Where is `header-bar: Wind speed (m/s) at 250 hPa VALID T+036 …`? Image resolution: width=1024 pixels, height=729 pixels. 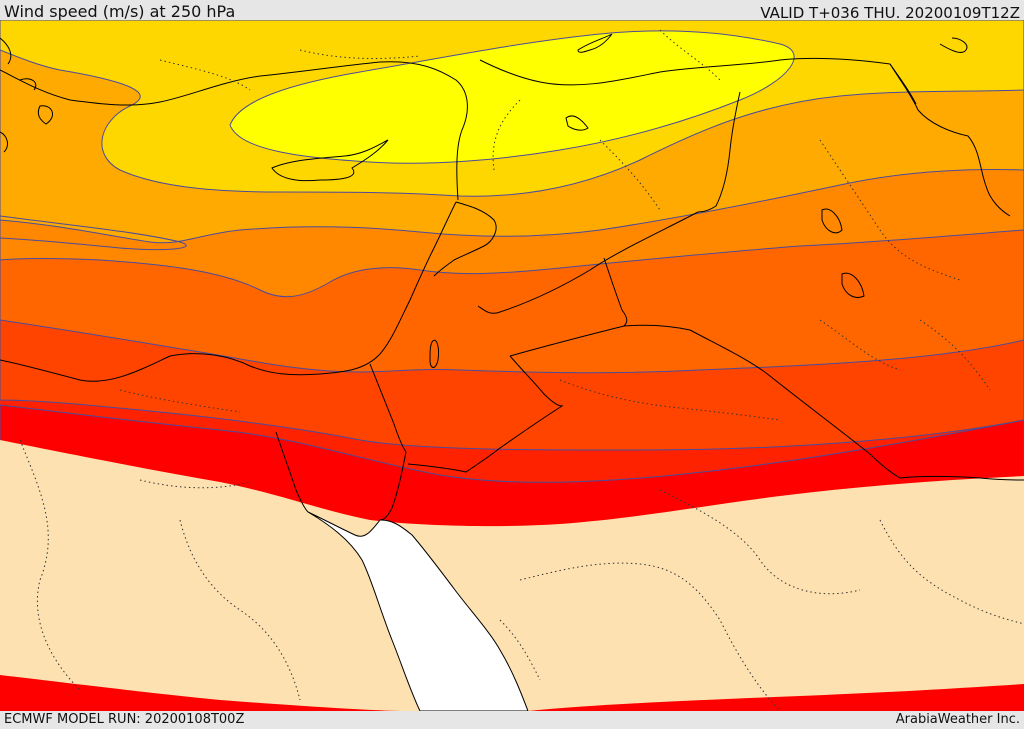
header-bar: Wind speed (m/s) at 250 hPa VALID T+036 … is located at coordinates (512, 11).